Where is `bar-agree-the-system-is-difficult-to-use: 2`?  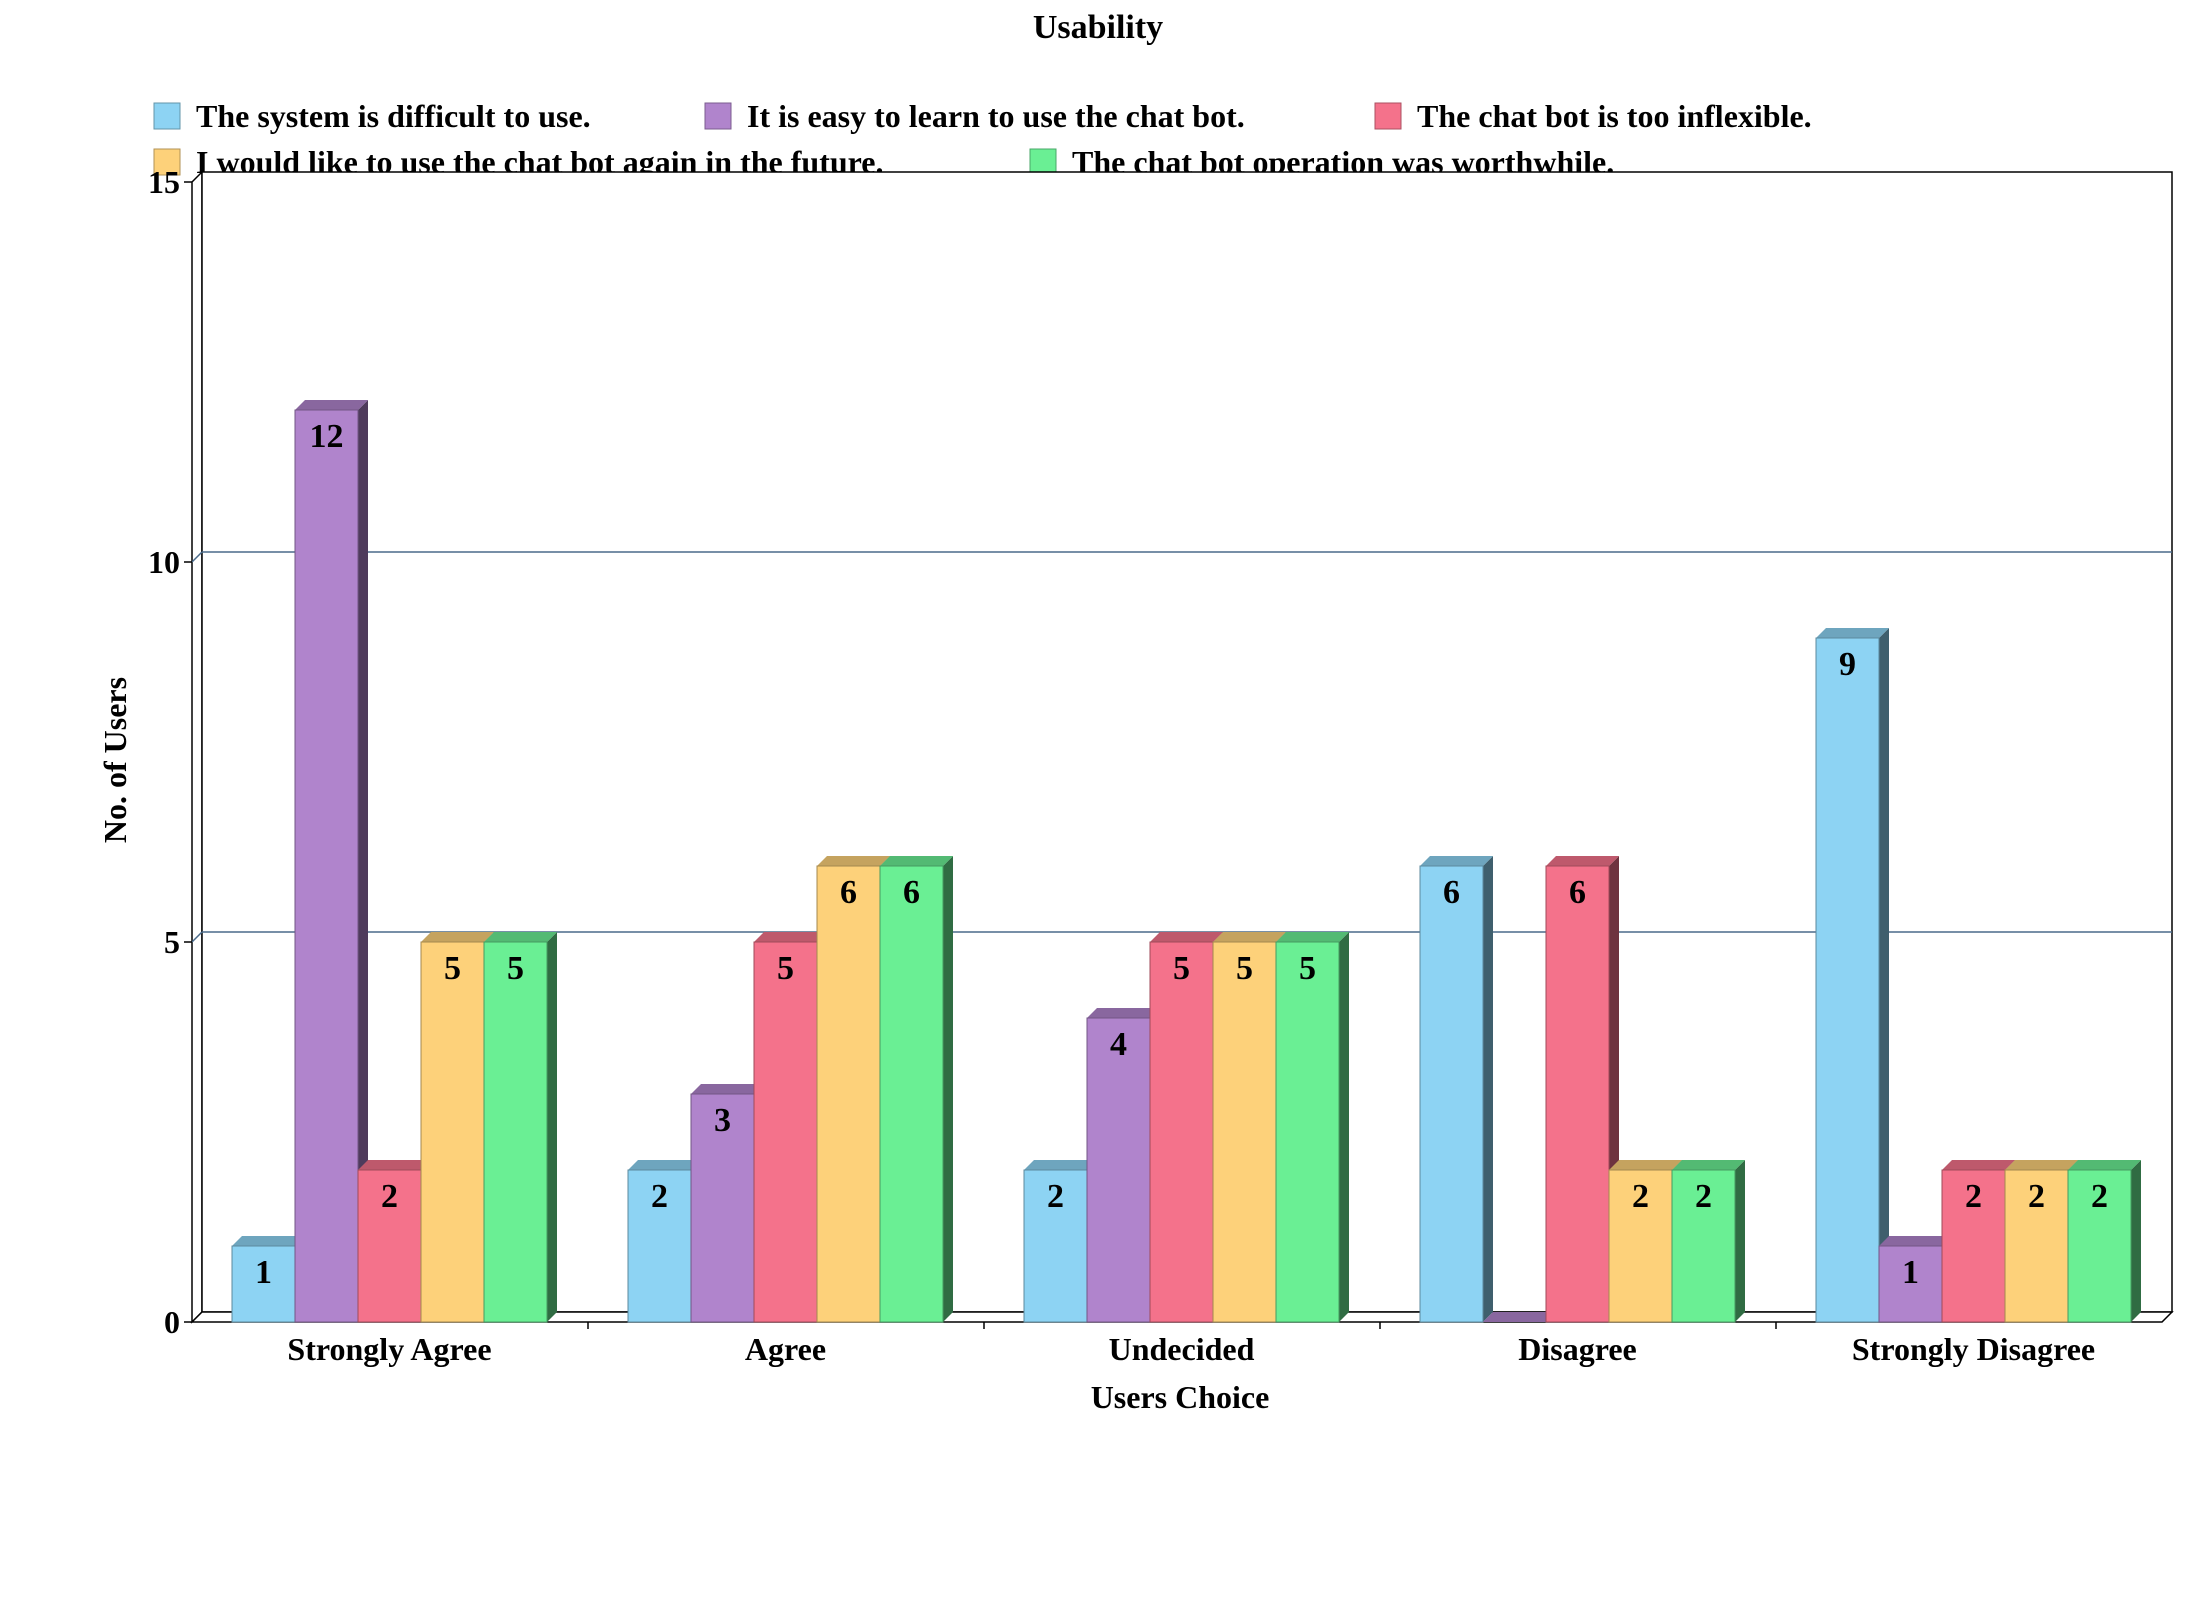
bar-agree-the-system-is-difficult-to-use: 2 is located at coordinates (664, 1241).